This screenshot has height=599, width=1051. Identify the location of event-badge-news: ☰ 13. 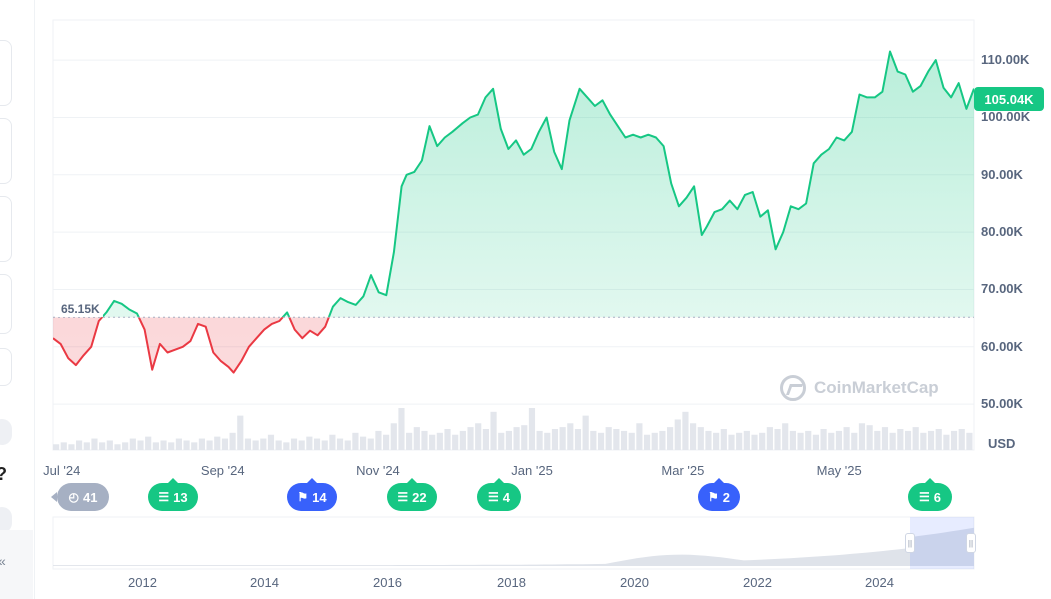
(173, 494).